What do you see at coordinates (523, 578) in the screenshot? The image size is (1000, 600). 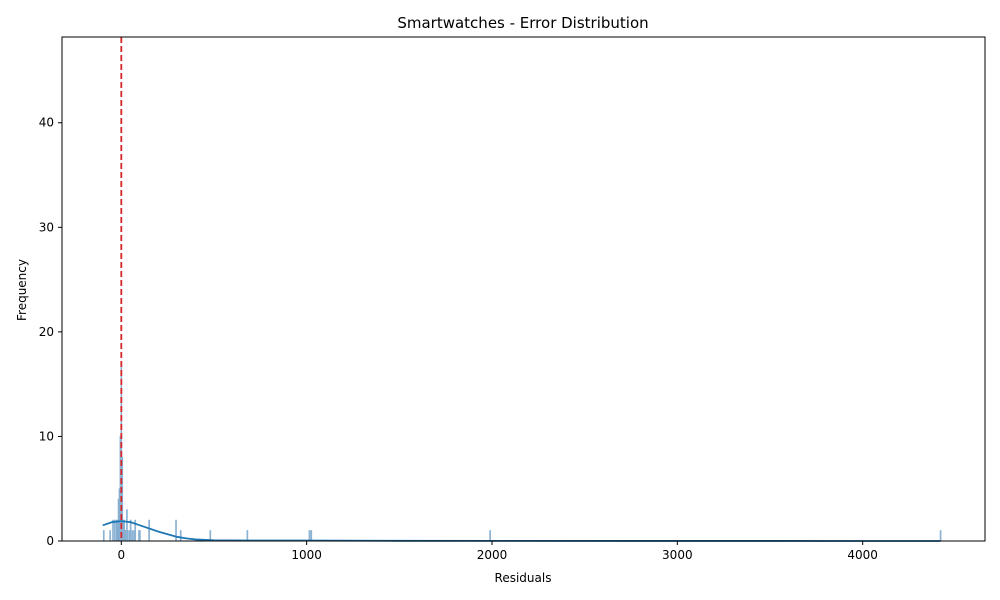 I see `x-axis-title: Residuals` at bounding box center [523, 578].